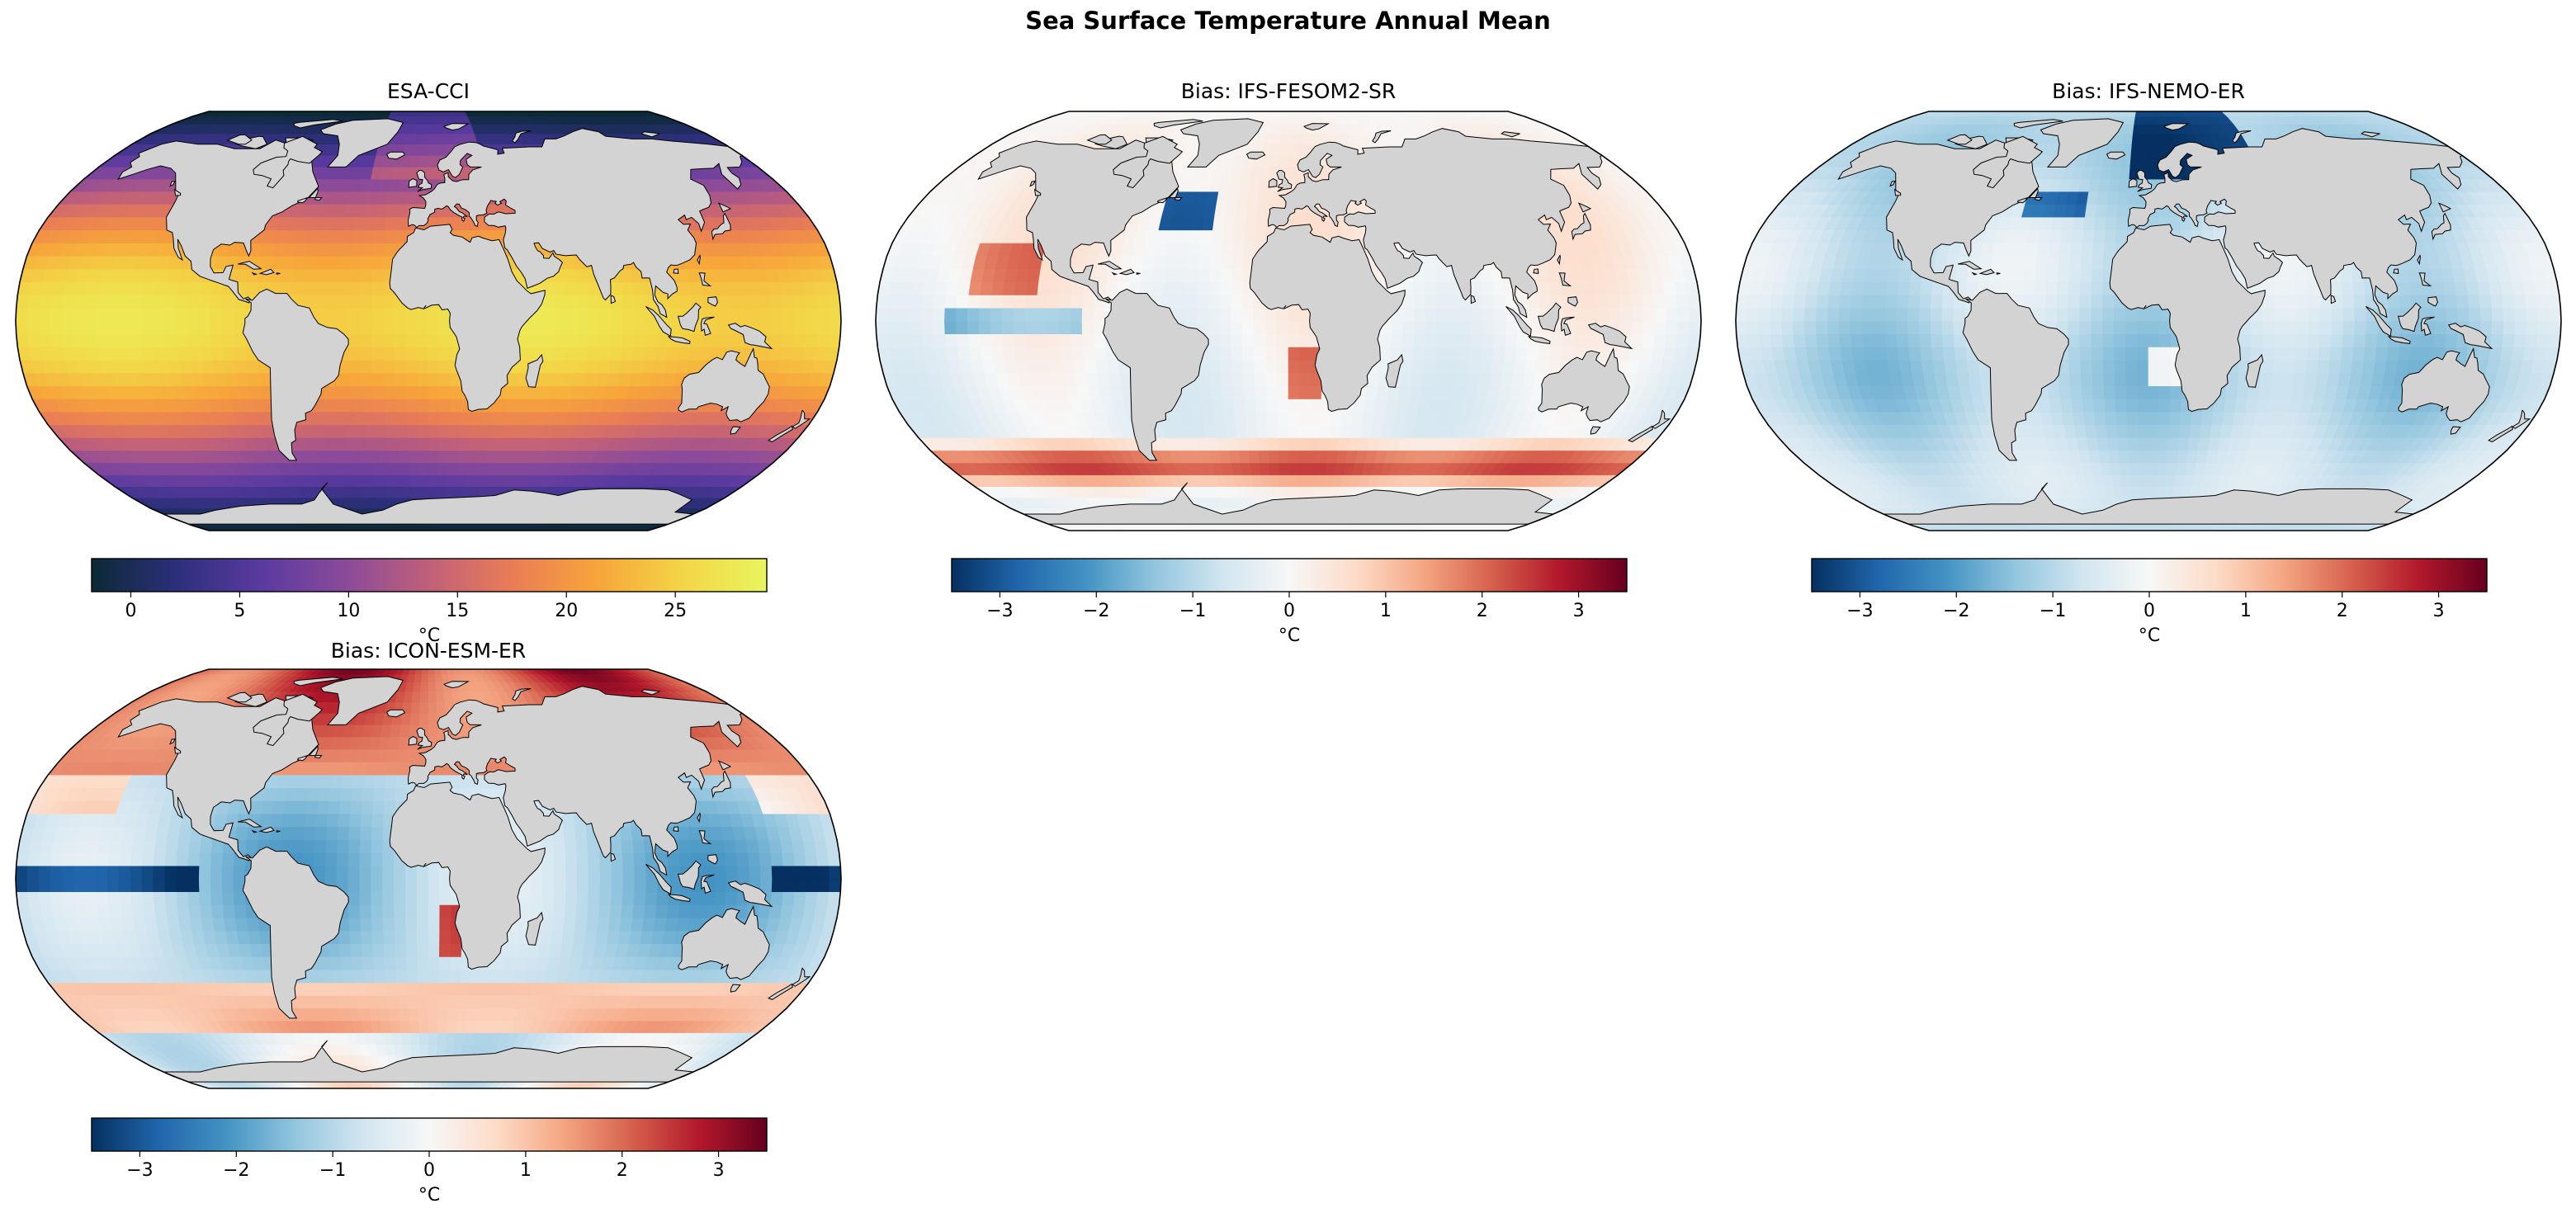 This screenshot has height=1213, width=2576. What do you see at coordinates (2246, 611) in the screenshot?
I see `colorbar-tick-label: 1` at bounding box center [2246, 611].